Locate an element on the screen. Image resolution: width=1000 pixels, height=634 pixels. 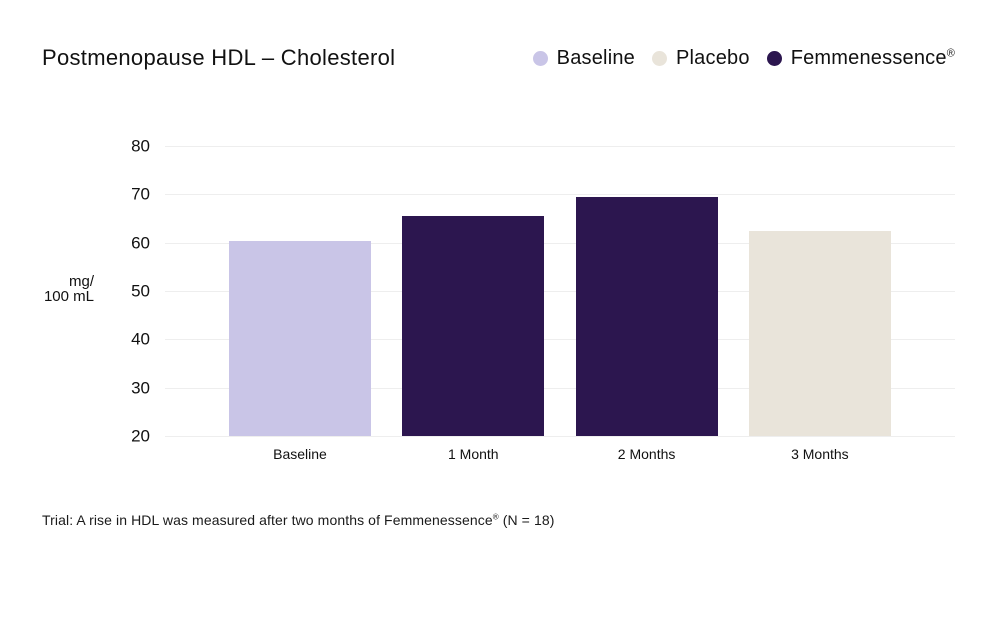
legend-item-placebo: Placebo is located at coordinates (701, 58).